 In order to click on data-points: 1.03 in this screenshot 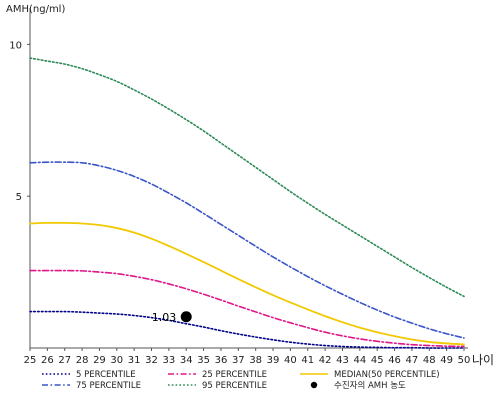, I will do `click(172, 317)`.